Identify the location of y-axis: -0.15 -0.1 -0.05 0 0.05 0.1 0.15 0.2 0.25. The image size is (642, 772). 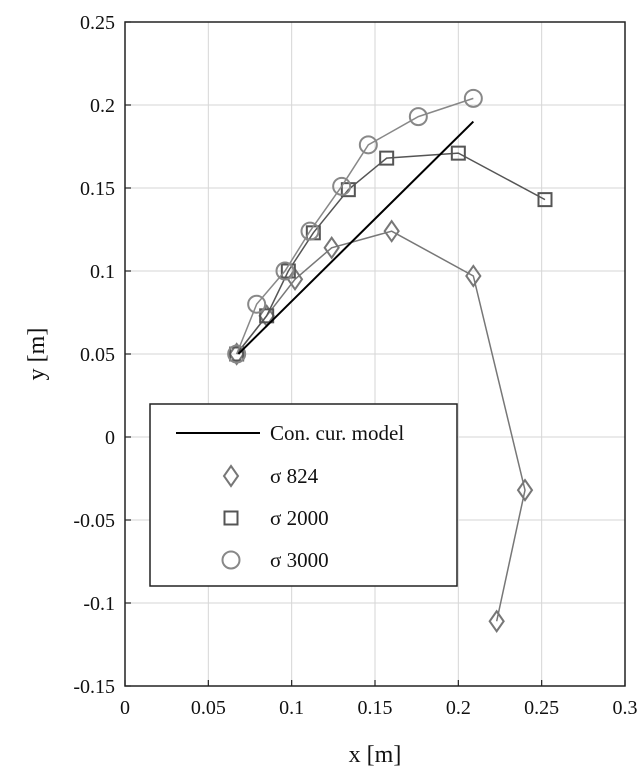
(102, 355).